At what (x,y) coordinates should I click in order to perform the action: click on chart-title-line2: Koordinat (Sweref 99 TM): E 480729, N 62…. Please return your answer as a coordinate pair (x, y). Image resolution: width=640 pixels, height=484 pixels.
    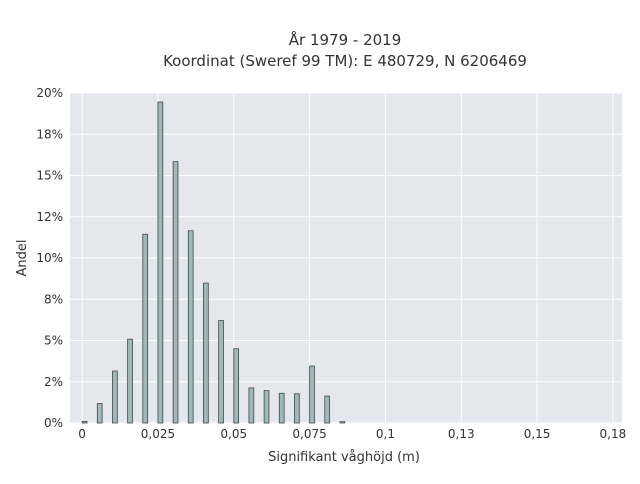
    Looking at the image, I should click on (345, 61).